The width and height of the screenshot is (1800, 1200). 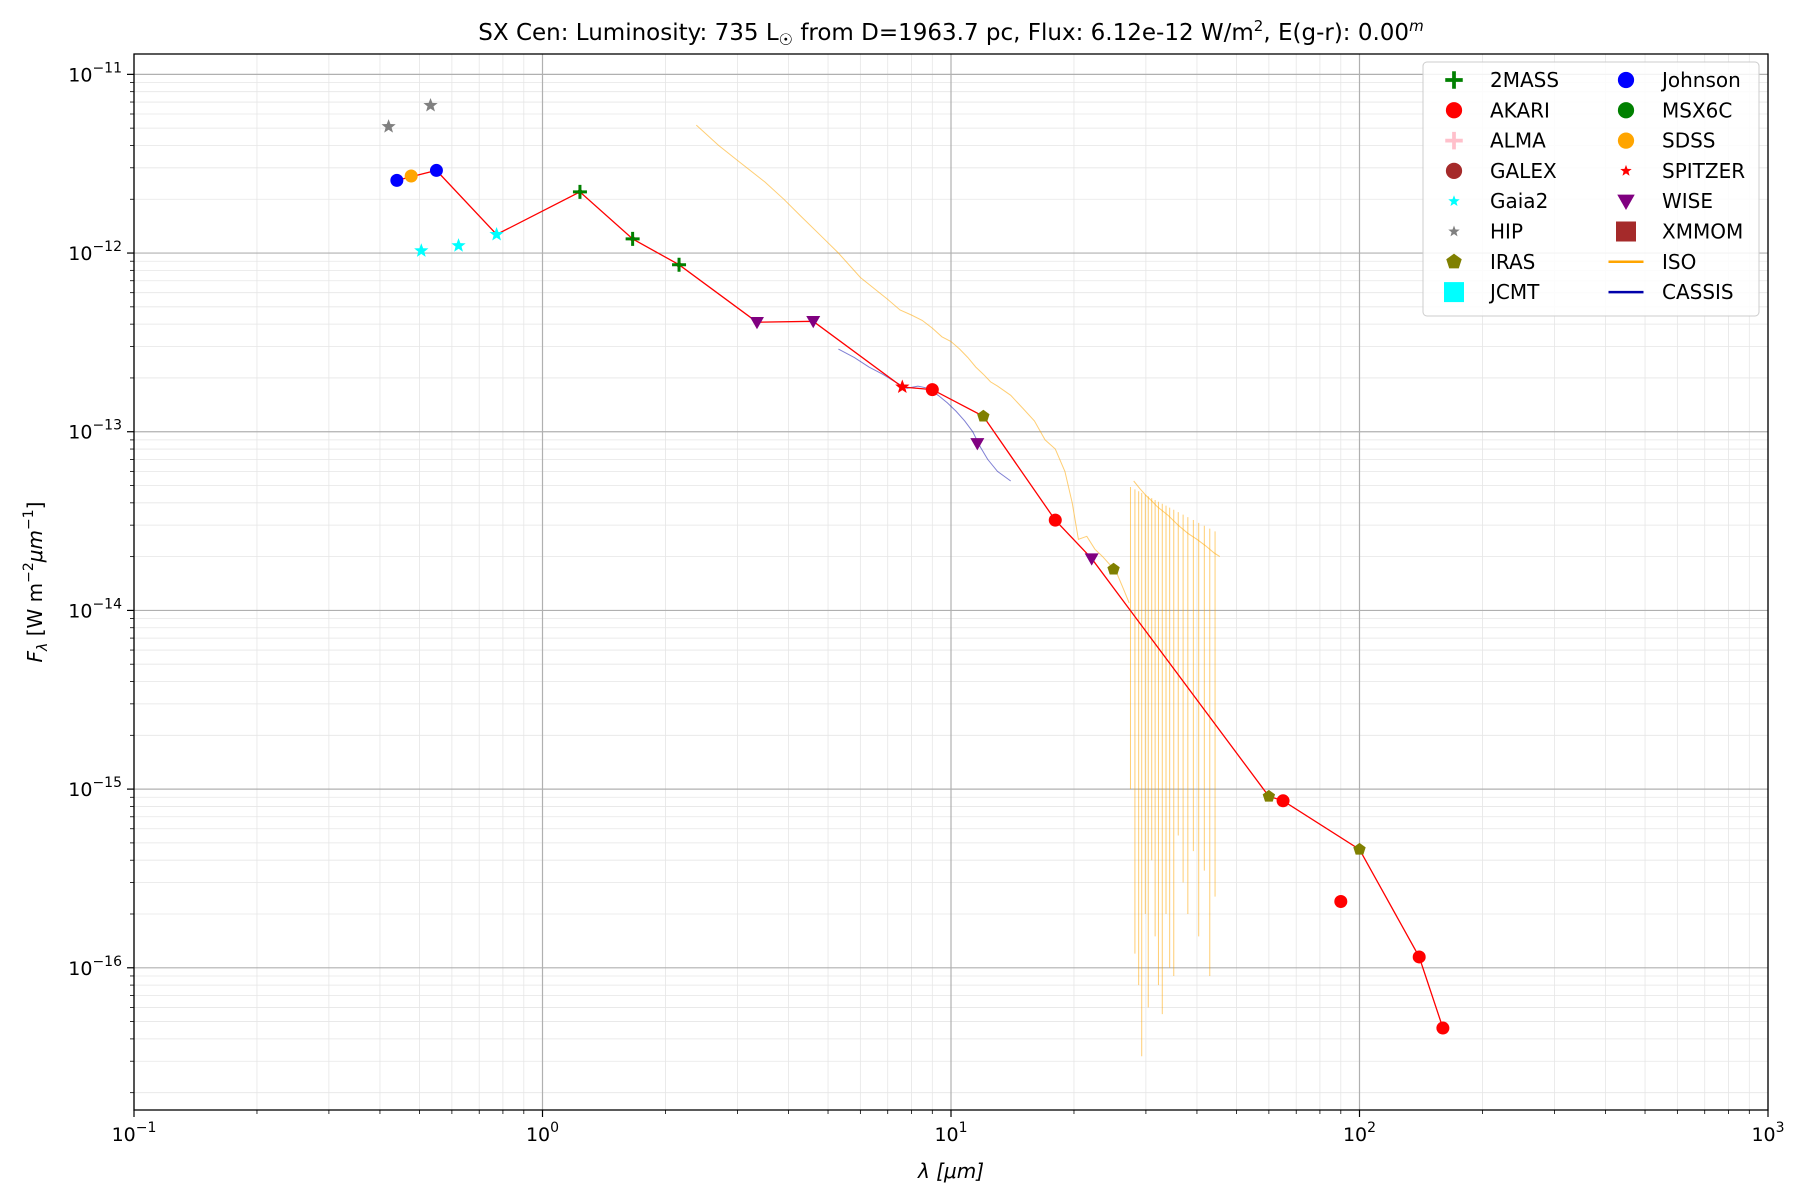 I want to click on gaia2-points, so click(x=459, y=242).